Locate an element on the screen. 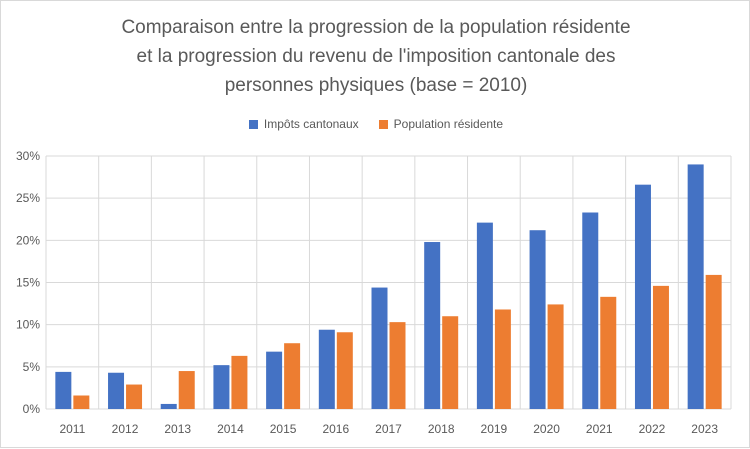 This screenshot has width=750, height=449. x-tick-label: 2011 is located at coordinates (72, 429).